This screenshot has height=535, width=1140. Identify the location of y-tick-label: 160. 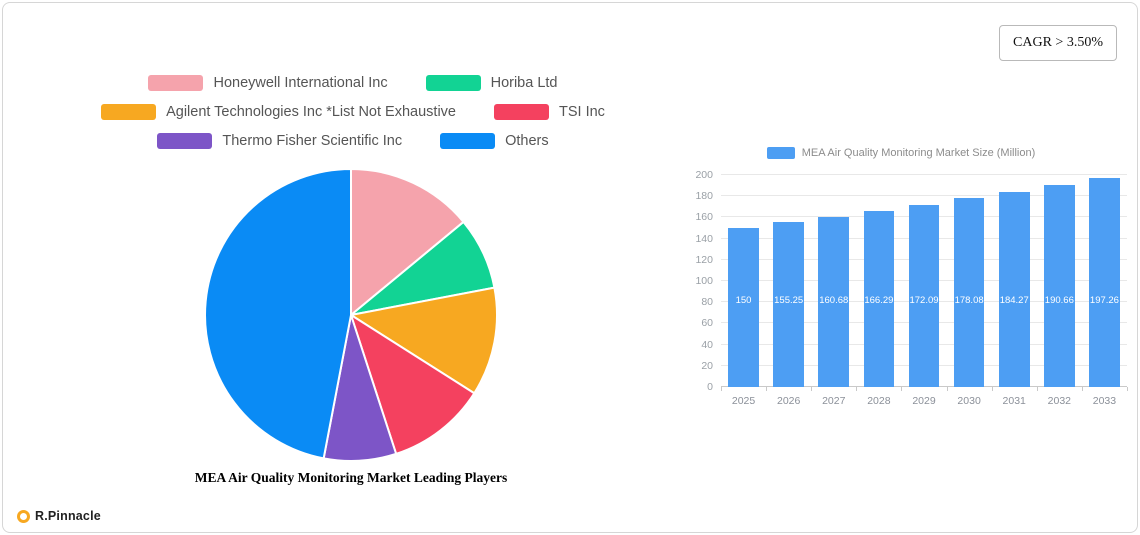
(704, 217).